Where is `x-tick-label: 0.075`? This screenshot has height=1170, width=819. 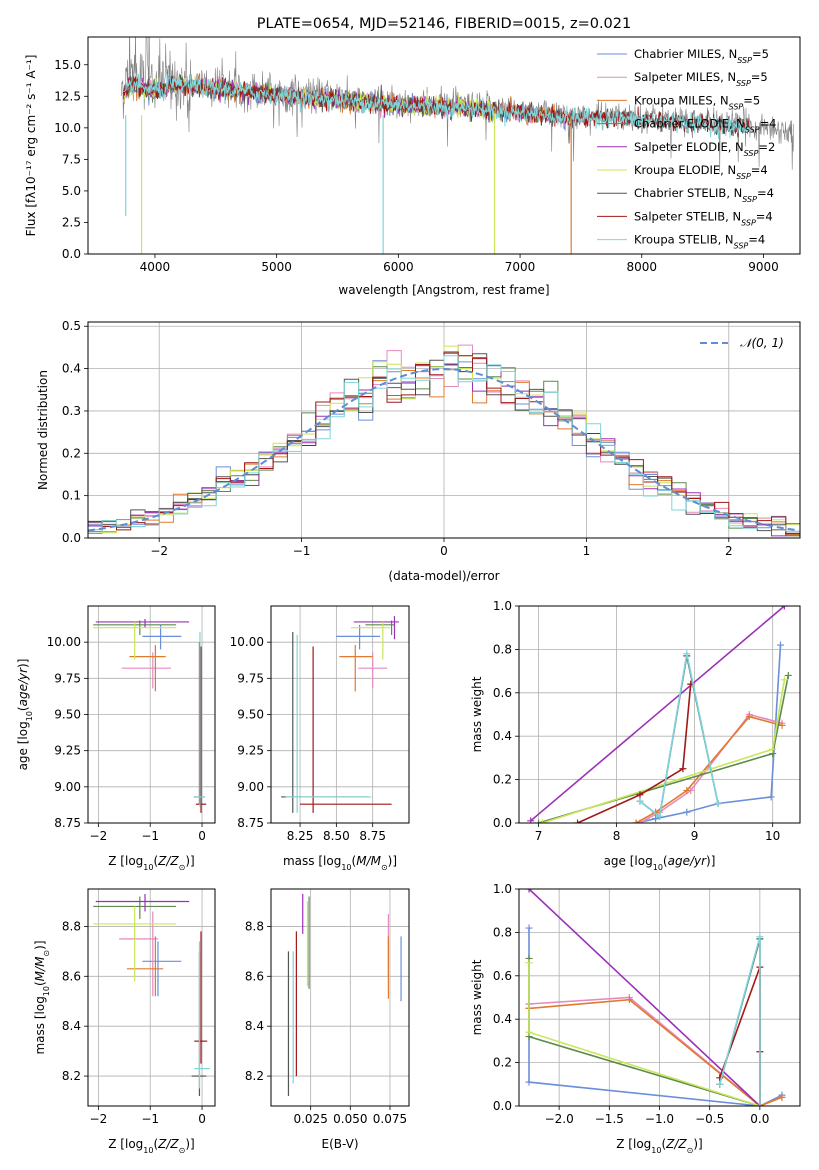 x-tick-label: 0.075 is located at coordinates (390, 1119).